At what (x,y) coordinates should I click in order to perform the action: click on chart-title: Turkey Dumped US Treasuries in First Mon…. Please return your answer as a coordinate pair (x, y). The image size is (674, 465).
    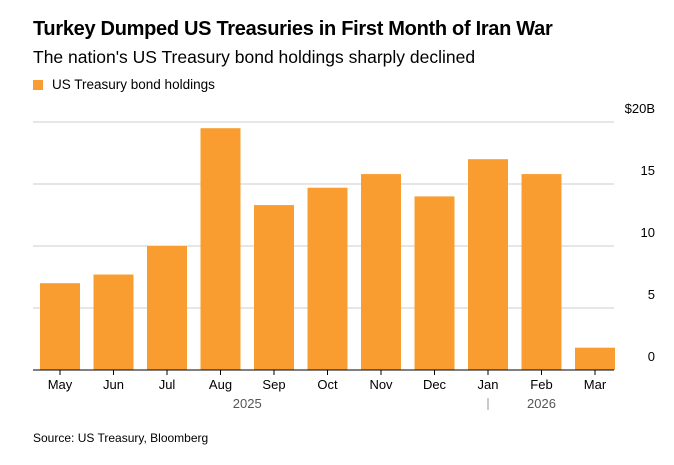
    Looking at the image, I should click on (293, 29).